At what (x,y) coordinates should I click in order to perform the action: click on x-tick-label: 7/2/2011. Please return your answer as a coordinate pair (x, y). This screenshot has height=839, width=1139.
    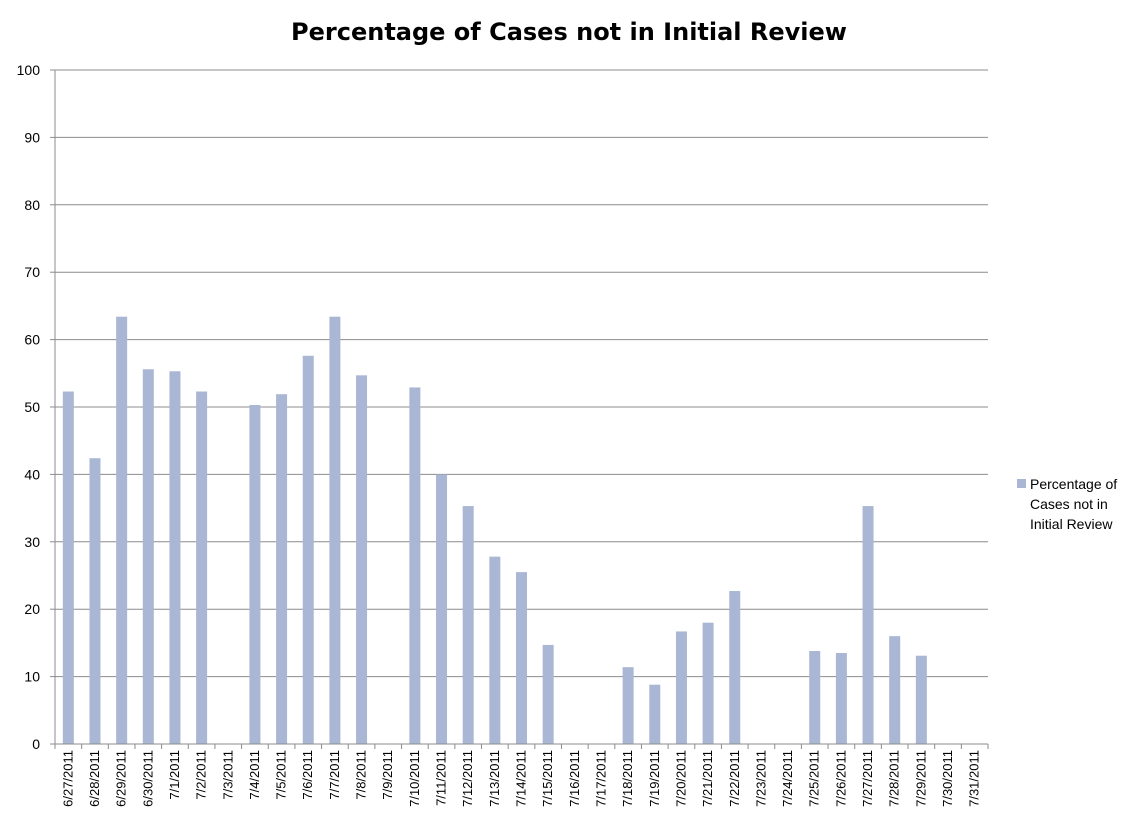
    Looking at the image, I should click on (201, 775).